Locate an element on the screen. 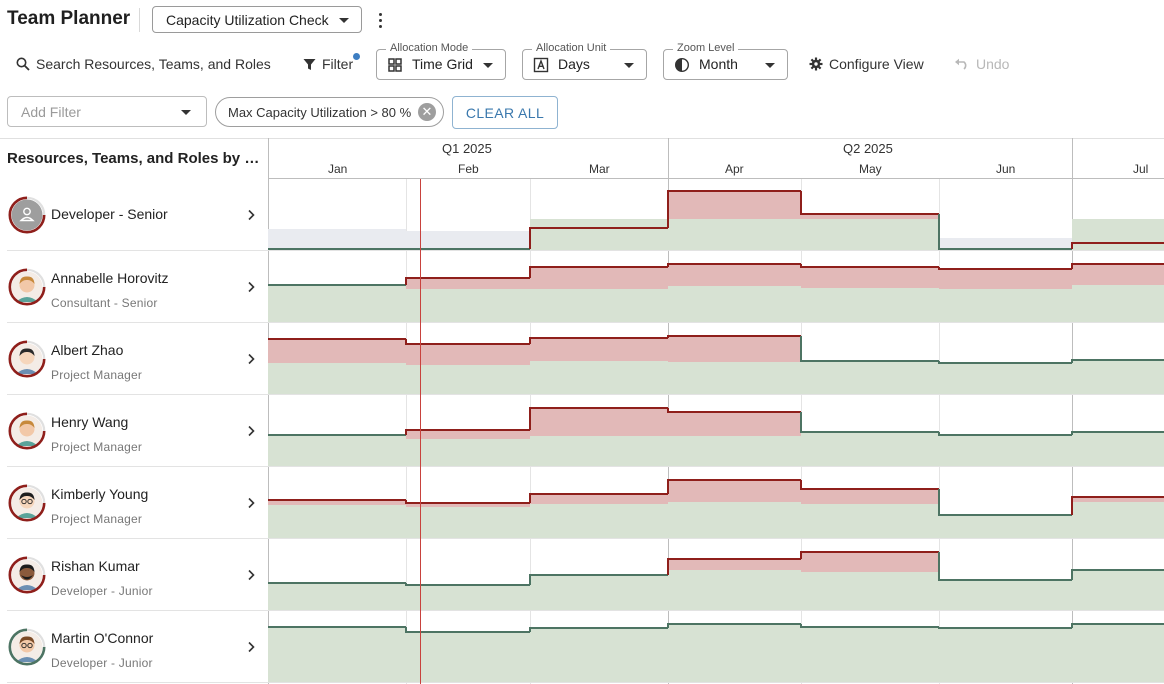 The height and width of the screenshot is (684, 1164). undo-button: Undo is located at coordinates (981, 64).